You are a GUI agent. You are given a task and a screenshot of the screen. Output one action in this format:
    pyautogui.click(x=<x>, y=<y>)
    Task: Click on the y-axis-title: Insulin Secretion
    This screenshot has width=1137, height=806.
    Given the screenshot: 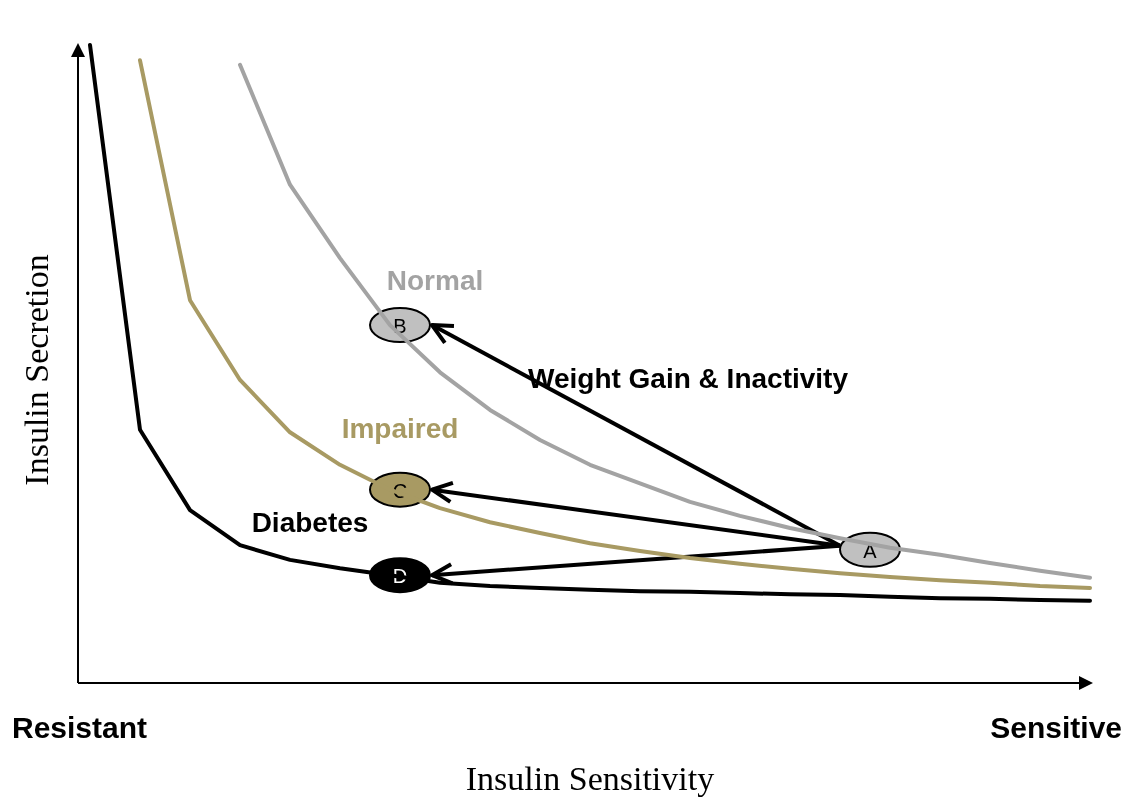 What is the action you would take?
    pyautogui.click(x=36, y=370)
    